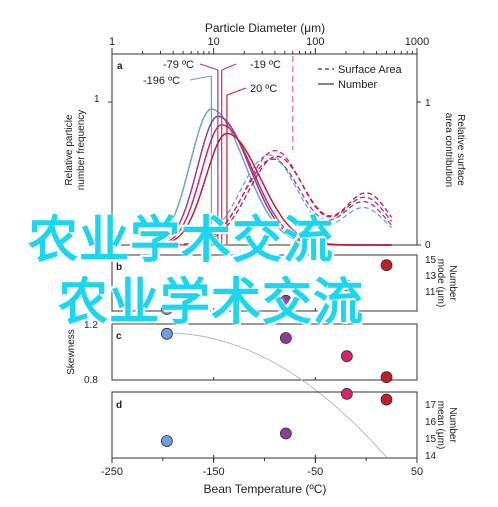 Image resolution: width=498 pixels, height=507 pixels. What do you see at coordinates (120, 66) in the screenshot?
I see `panel-a-letter: a` at bounding box center [120, 66].